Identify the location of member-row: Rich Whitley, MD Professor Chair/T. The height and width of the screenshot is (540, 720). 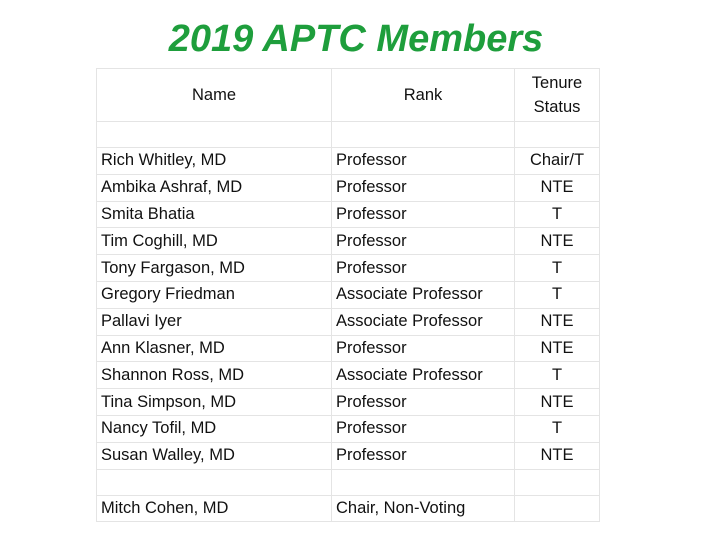
(348, 161).